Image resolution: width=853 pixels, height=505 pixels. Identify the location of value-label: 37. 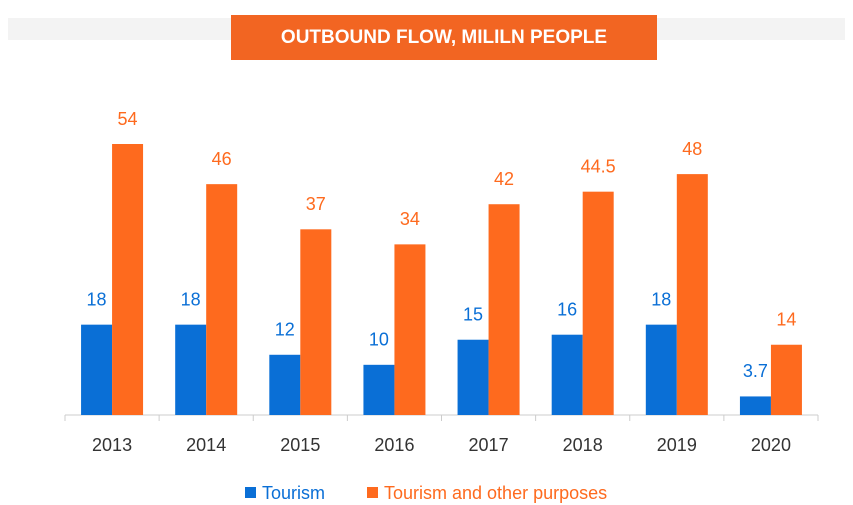
(316, 204).